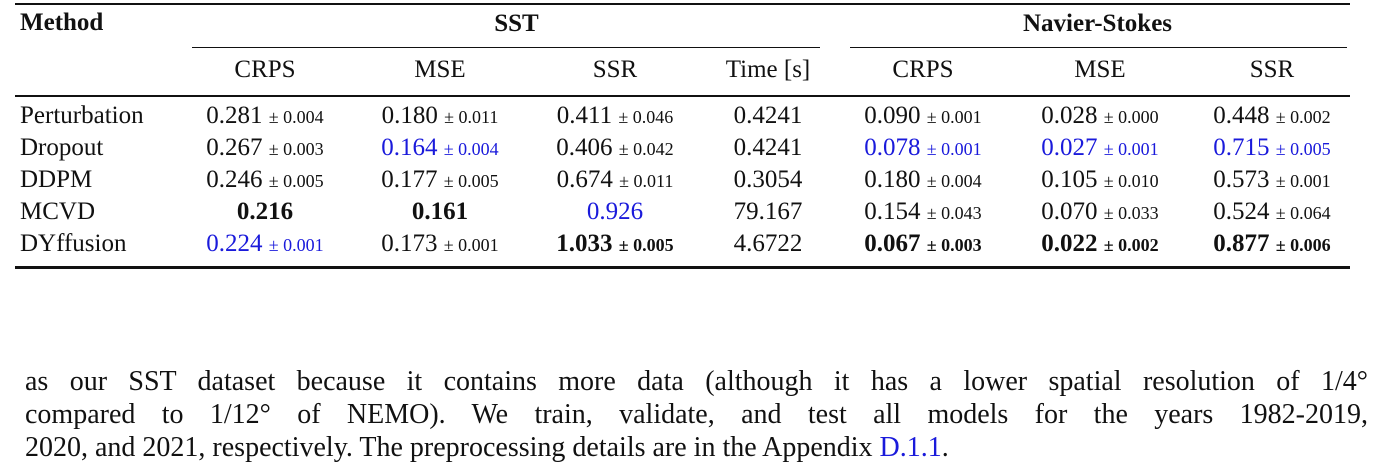 This screenshot has width=1375, height=464. I want to click on table-cell: 0.926, so click(615, 212).